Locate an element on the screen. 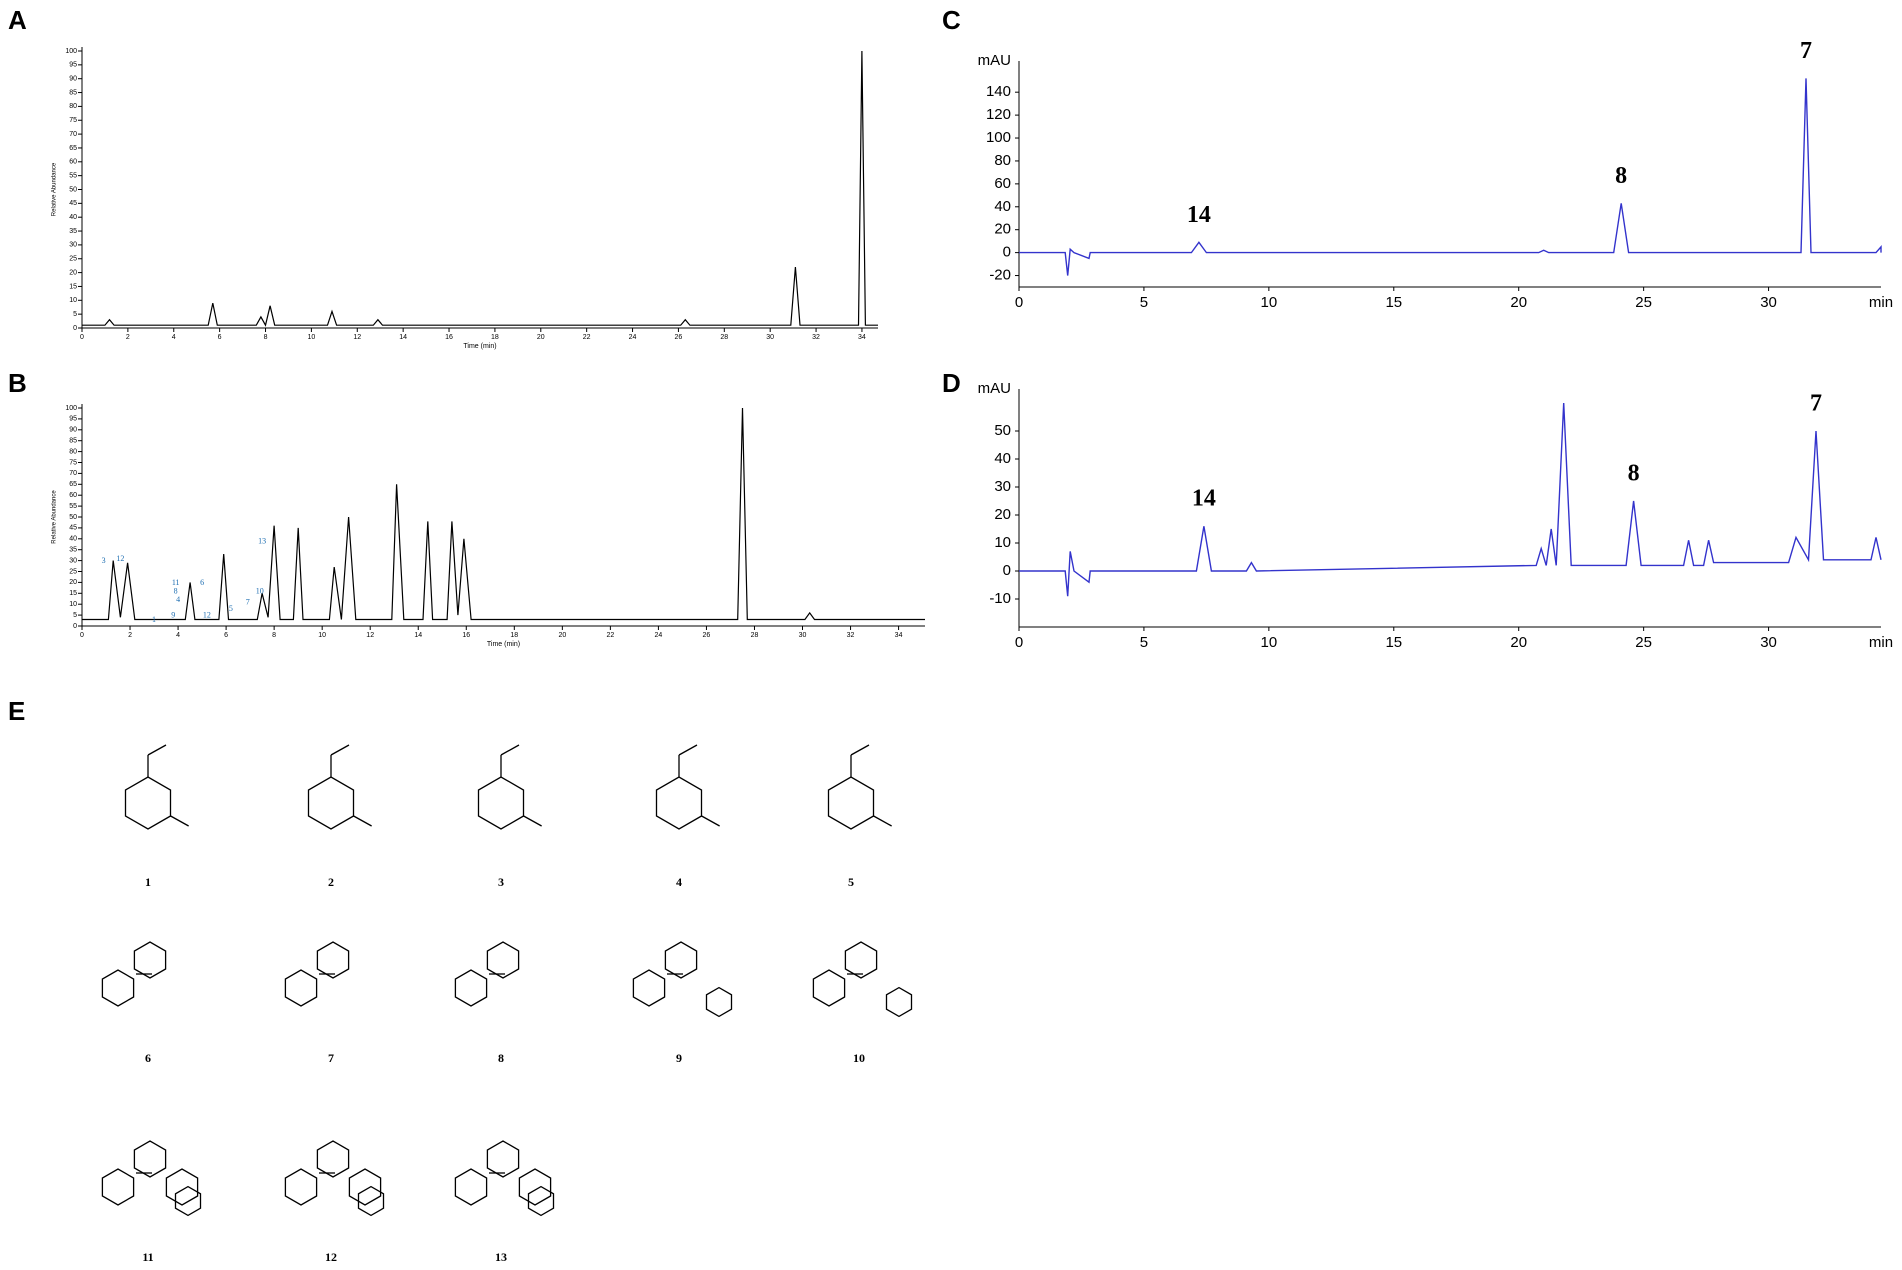 The image size is (1902, 1270). compound-number: 6 is located at coordinates (148, 1058).